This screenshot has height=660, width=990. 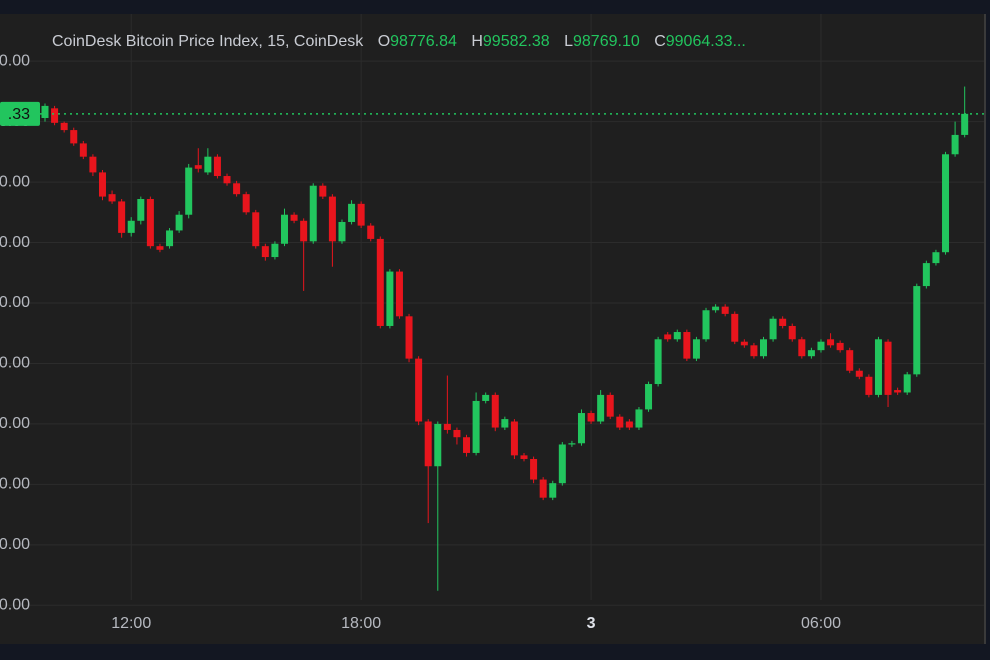 I want to click on x-tick-label: 06:00, so click(x=821, y=623).